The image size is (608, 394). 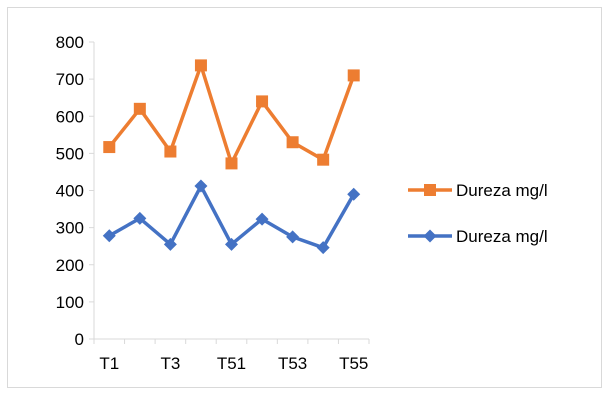 What do you see at coordinates (502, 190) in the screenshot?
I see `legend-label-1: Dureza mg/l` at bounding box center [502, 190].